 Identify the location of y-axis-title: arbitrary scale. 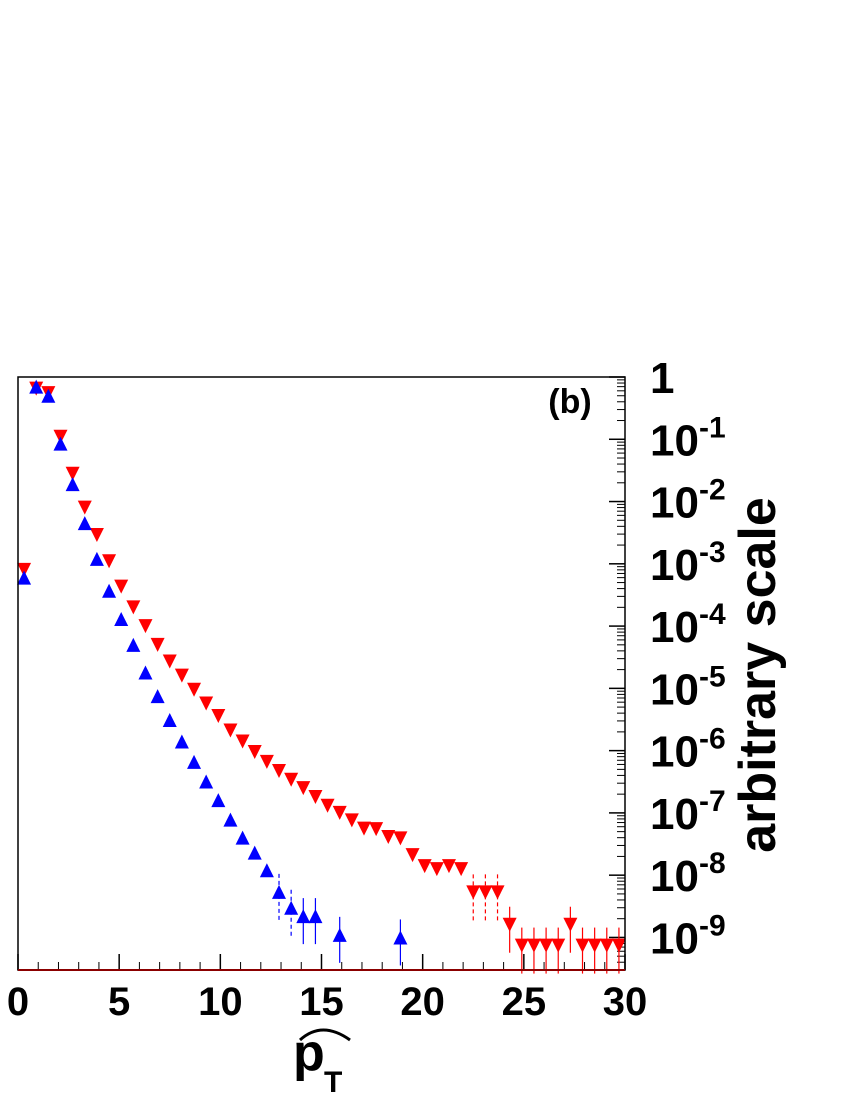
(758, 675).